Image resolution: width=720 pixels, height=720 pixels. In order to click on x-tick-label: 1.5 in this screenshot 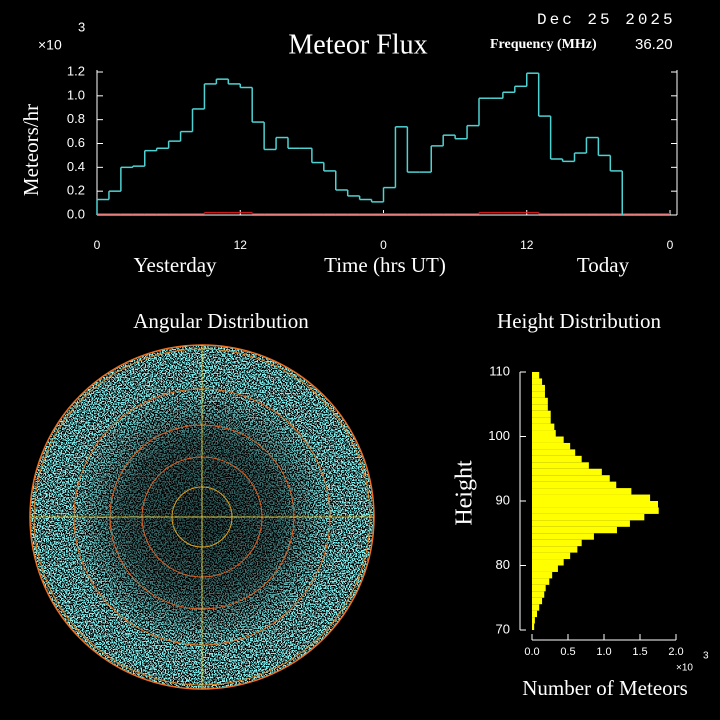, I will do `click(639, 652)`.